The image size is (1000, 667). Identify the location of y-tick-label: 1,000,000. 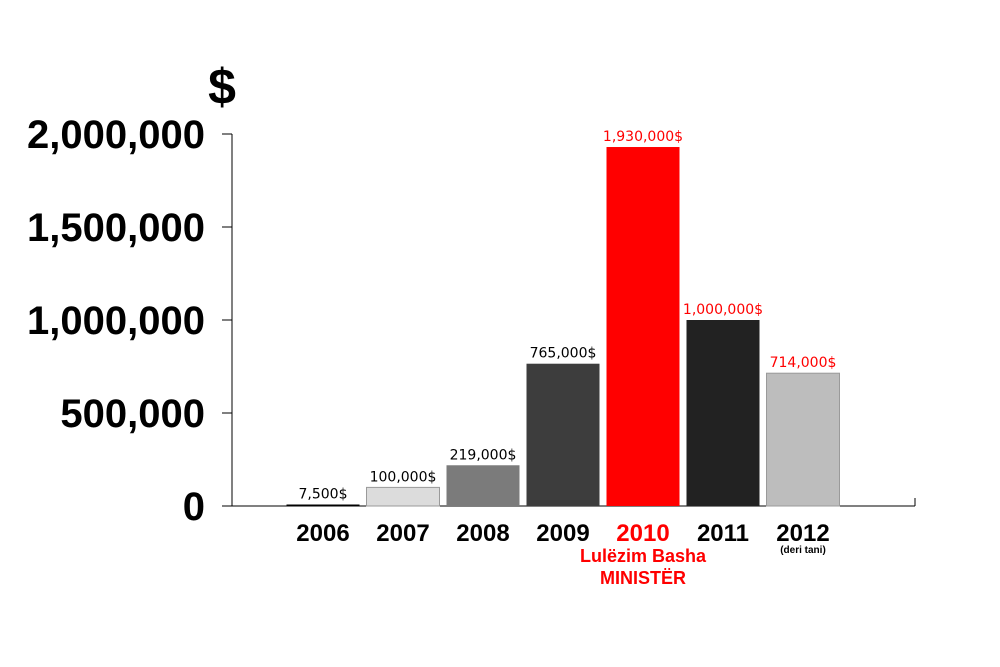
(116, 321).